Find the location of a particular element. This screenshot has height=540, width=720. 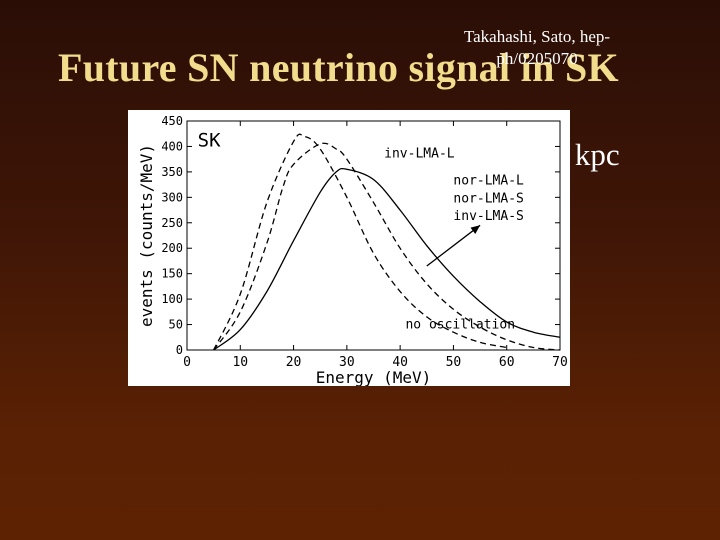

panel-label: SK is located at coordinates (209, 140).